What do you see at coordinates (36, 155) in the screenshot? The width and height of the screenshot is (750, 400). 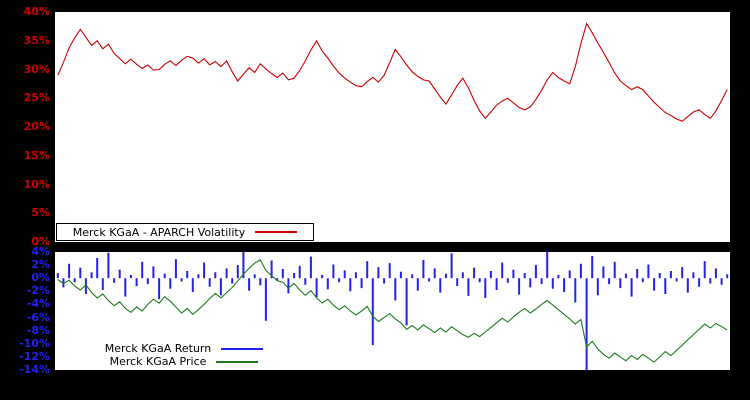 I see `y-tick-label: 15%` at bounding box center [36, 155].